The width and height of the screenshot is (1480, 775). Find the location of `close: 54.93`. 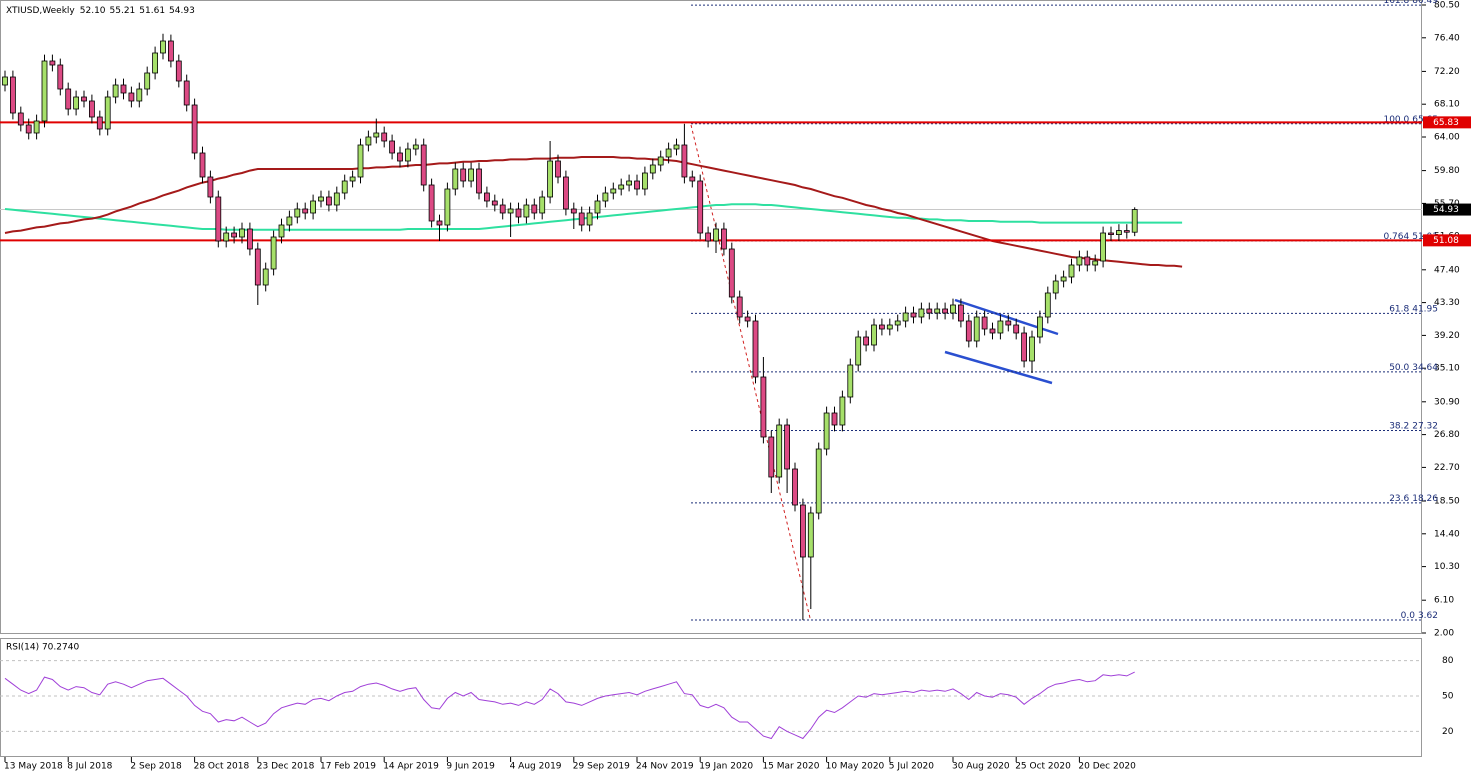

close: 54.93 is located at coordinates (182, 11).